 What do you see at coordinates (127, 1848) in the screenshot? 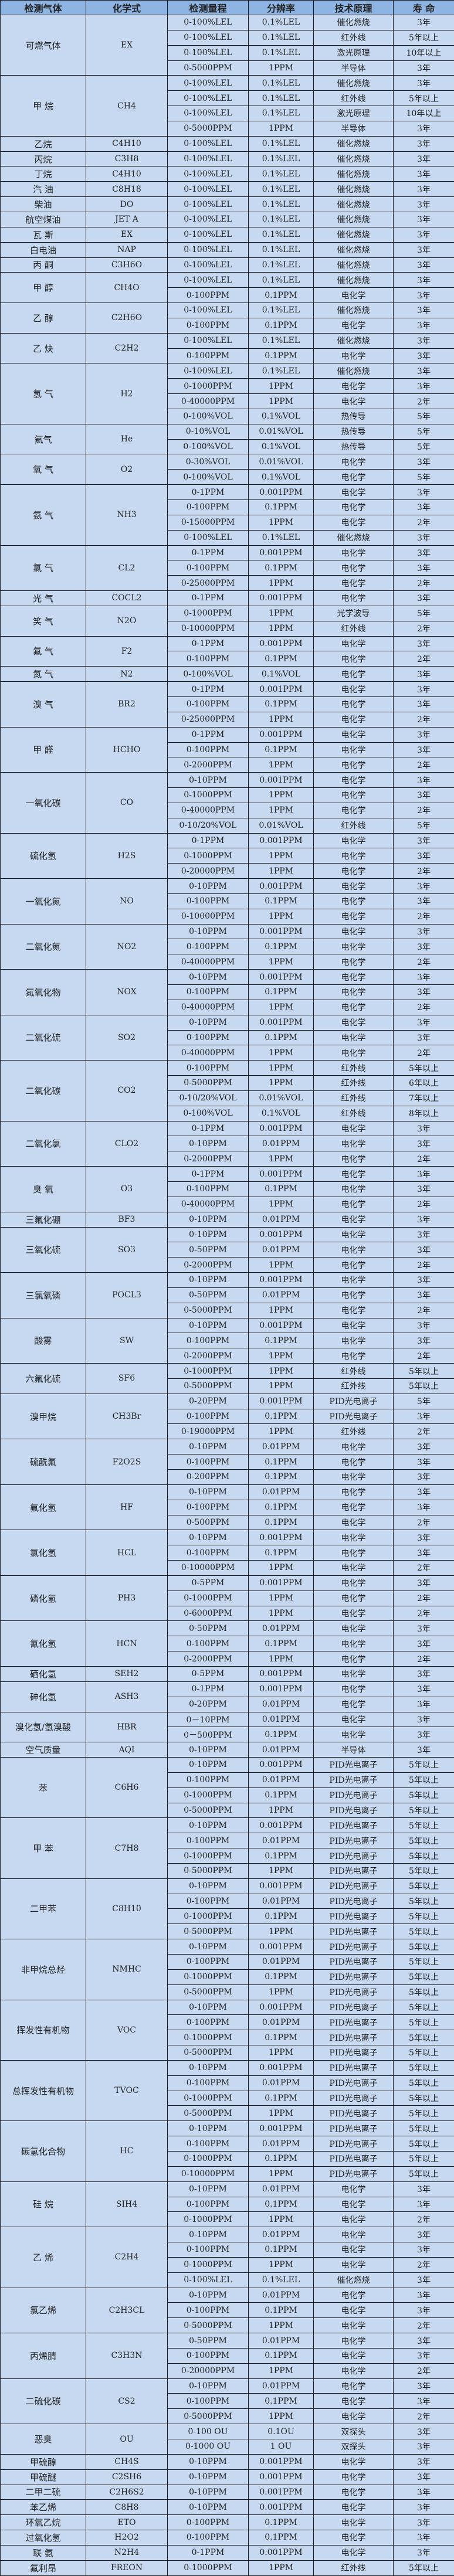
I see `formula-cell: C7H8` at bounding box center [127, 1848].